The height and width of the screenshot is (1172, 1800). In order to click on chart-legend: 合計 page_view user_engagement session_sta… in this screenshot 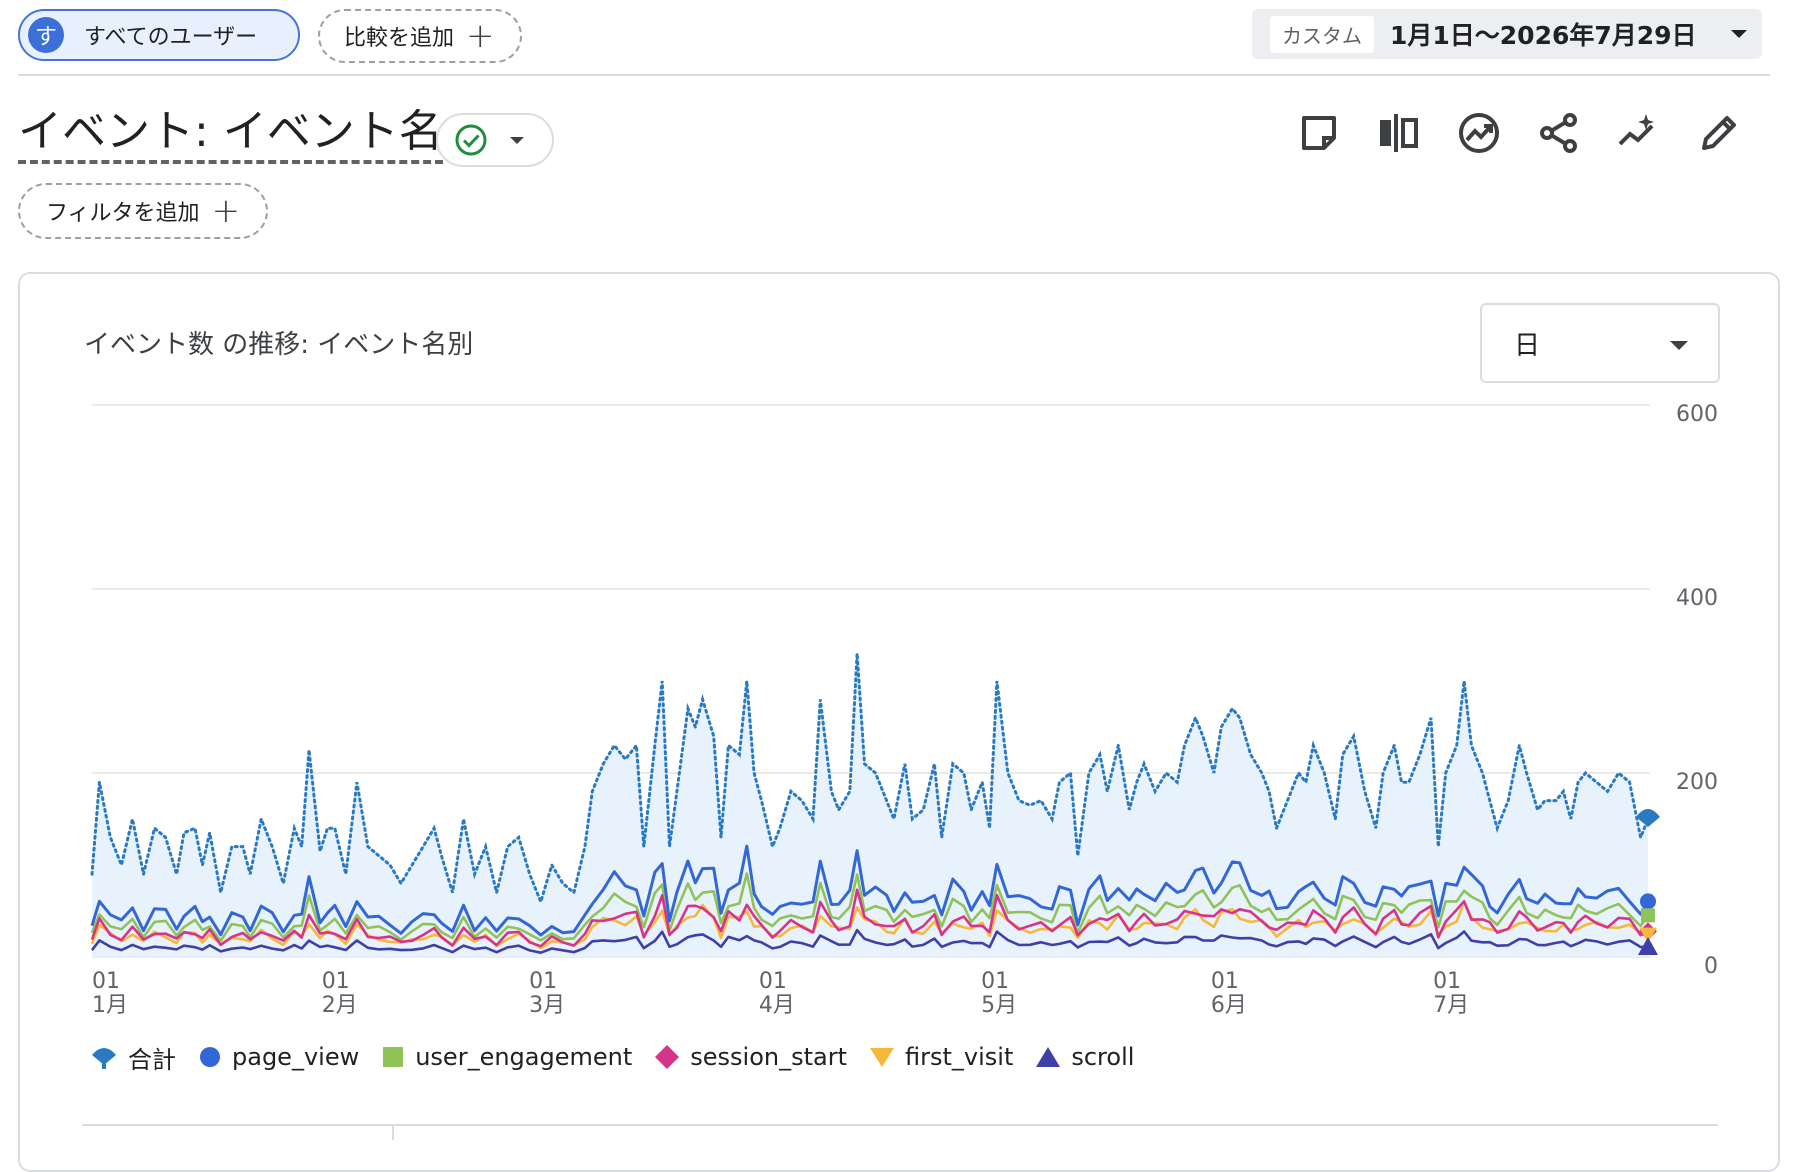, I will do `click(623, 1057)`.